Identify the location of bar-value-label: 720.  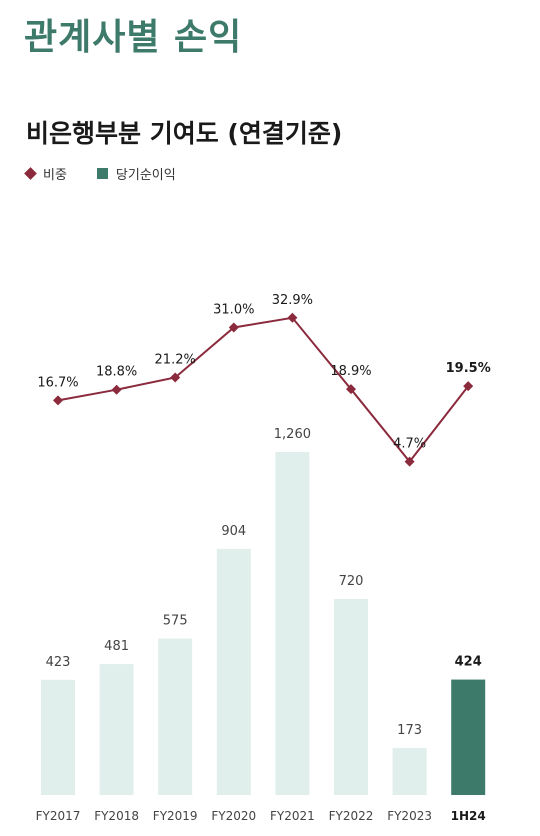
(351, 581).